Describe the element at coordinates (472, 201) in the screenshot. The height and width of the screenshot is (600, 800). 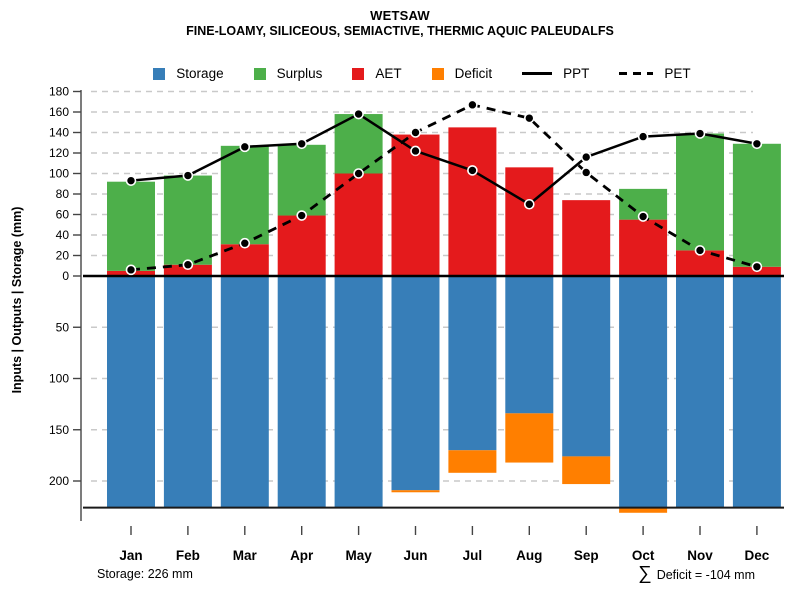
I see `bar-aet-jul` at that location.